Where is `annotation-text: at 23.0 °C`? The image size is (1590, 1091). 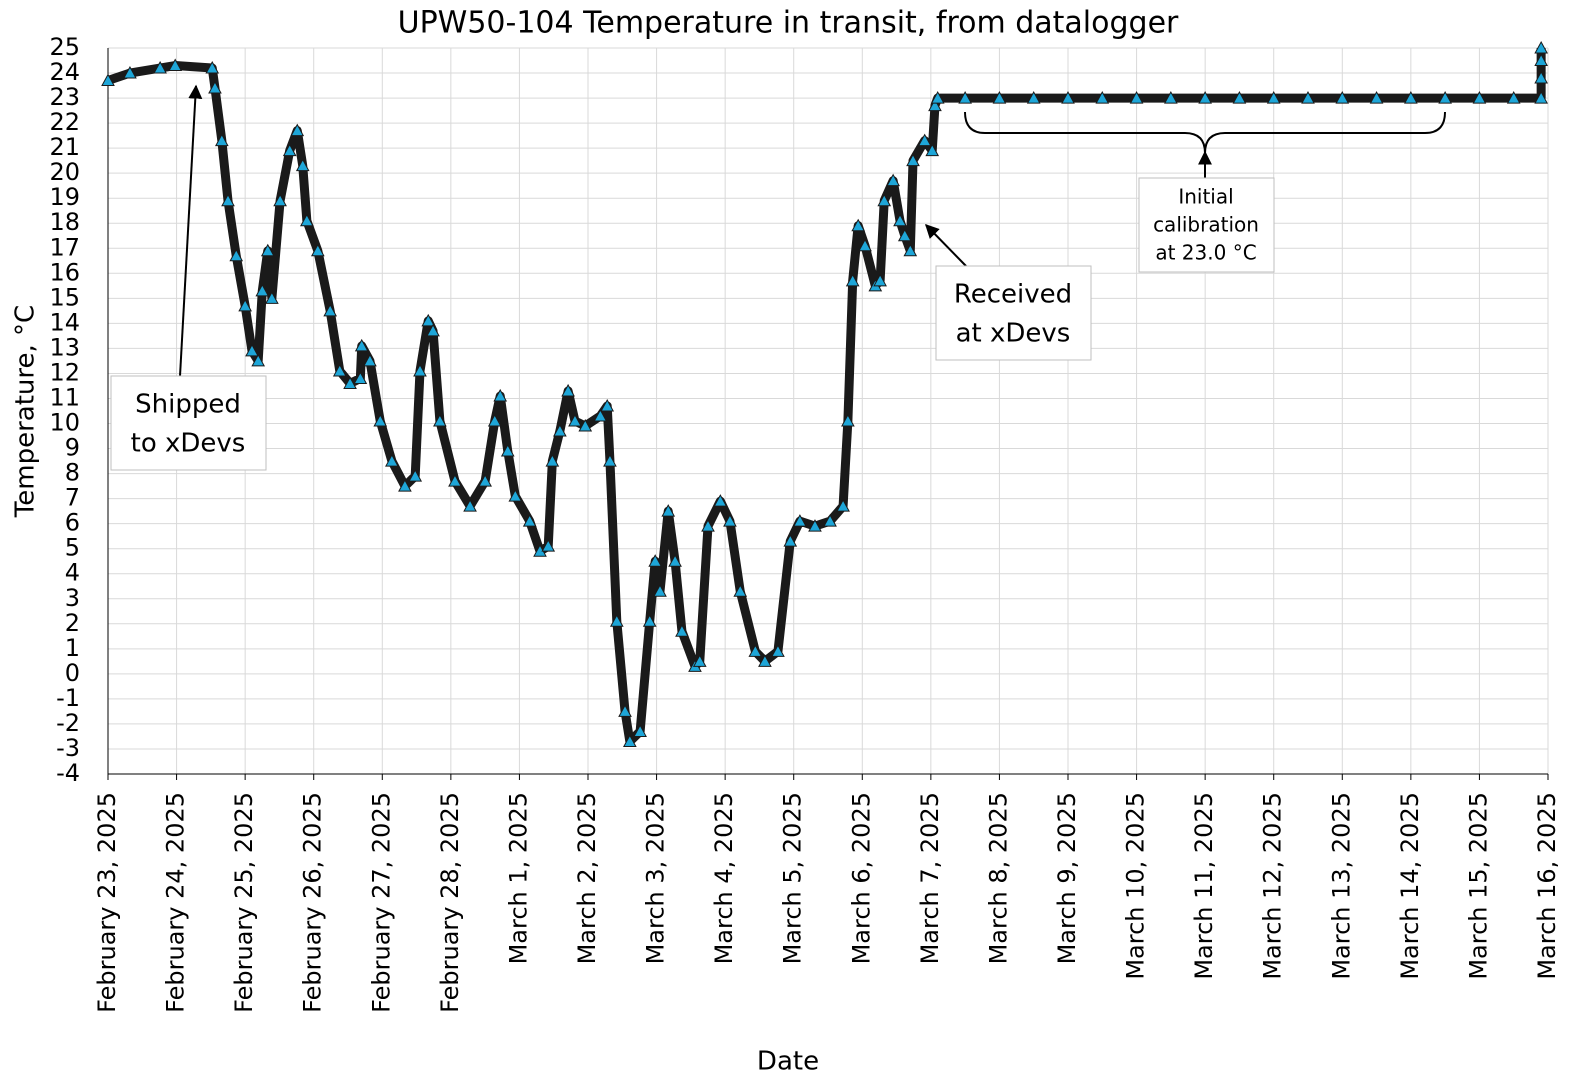 annotation-text: at 23.0 °C is located at coordinates (1205, 253).